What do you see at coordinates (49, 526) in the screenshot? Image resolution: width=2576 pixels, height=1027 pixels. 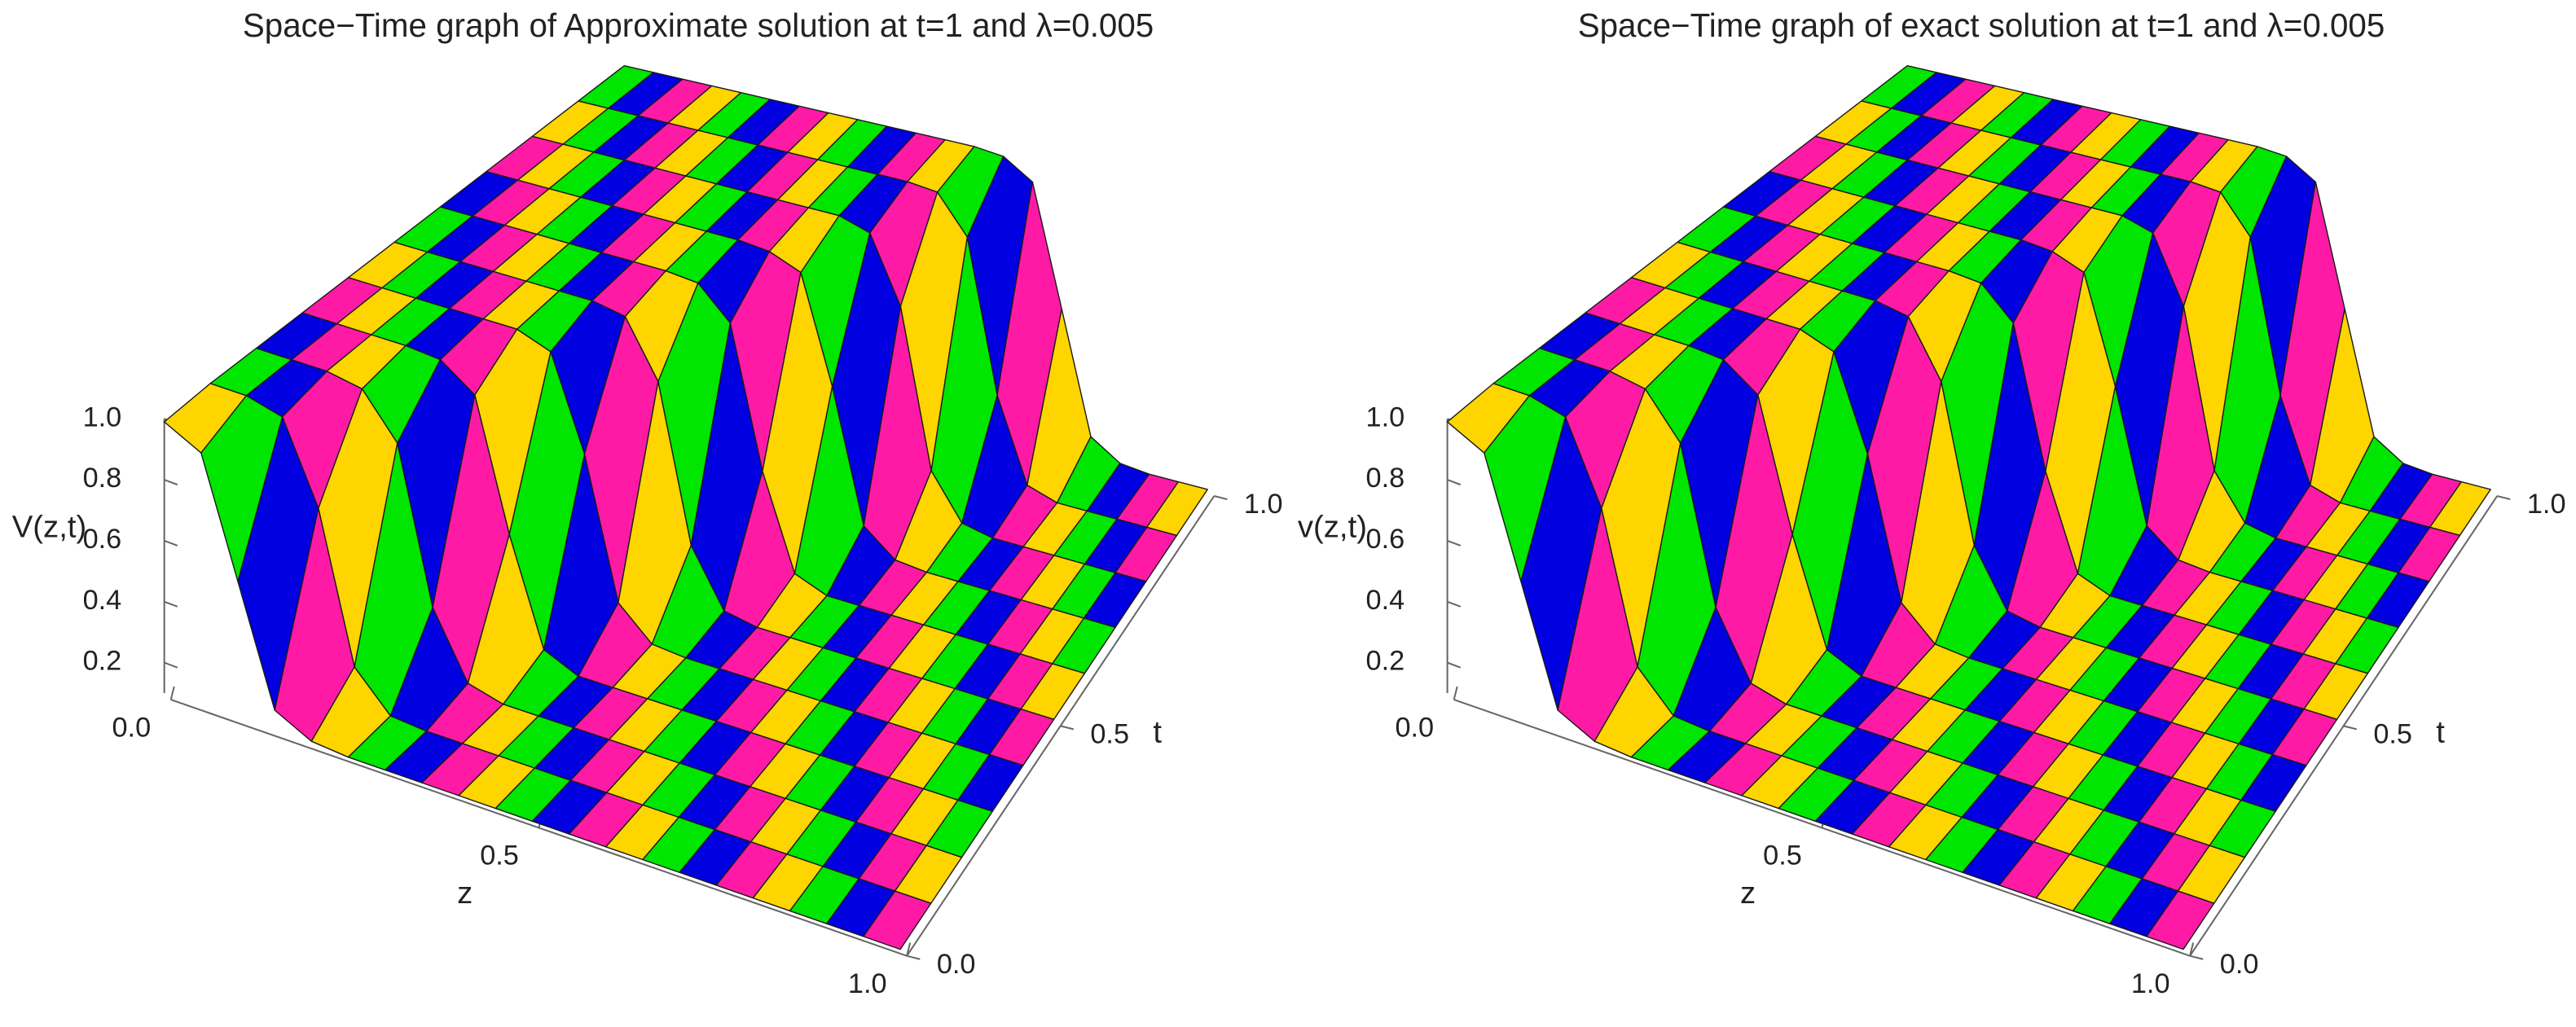 I see `v-axis-label: V(z,t)` at bounding box center [49, 526].